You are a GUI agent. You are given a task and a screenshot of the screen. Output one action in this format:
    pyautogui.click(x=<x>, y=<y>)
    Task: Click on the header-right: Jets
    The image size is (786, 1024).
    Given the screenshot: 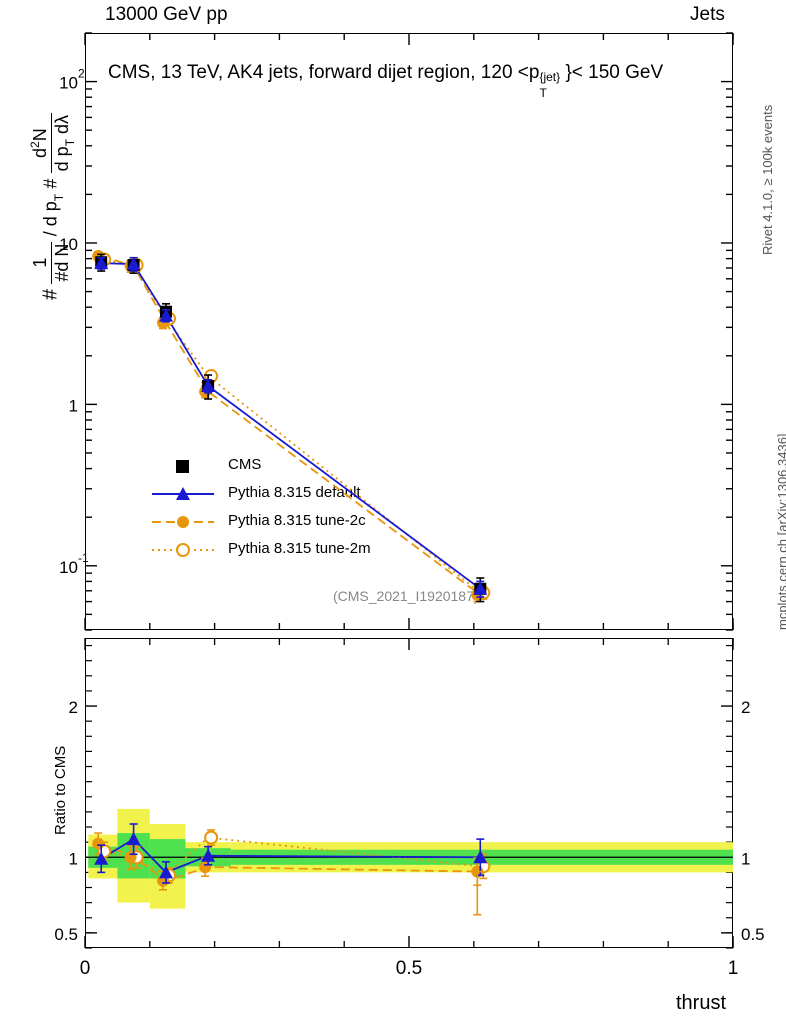 What is the action you would take?
    pyautogui.click(x=707, y=14)
    